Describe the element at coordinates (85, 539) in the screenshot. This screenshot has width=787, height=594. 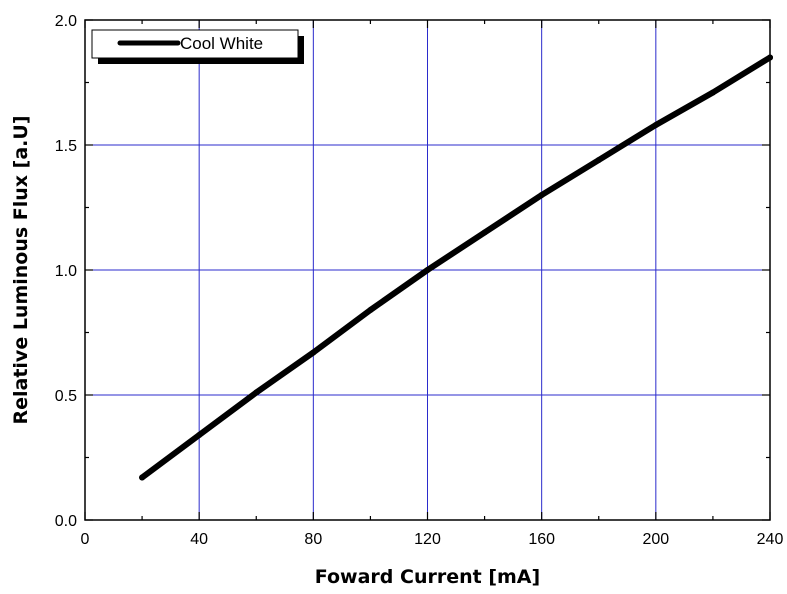
I see `x-tick-label: 0` at that location.